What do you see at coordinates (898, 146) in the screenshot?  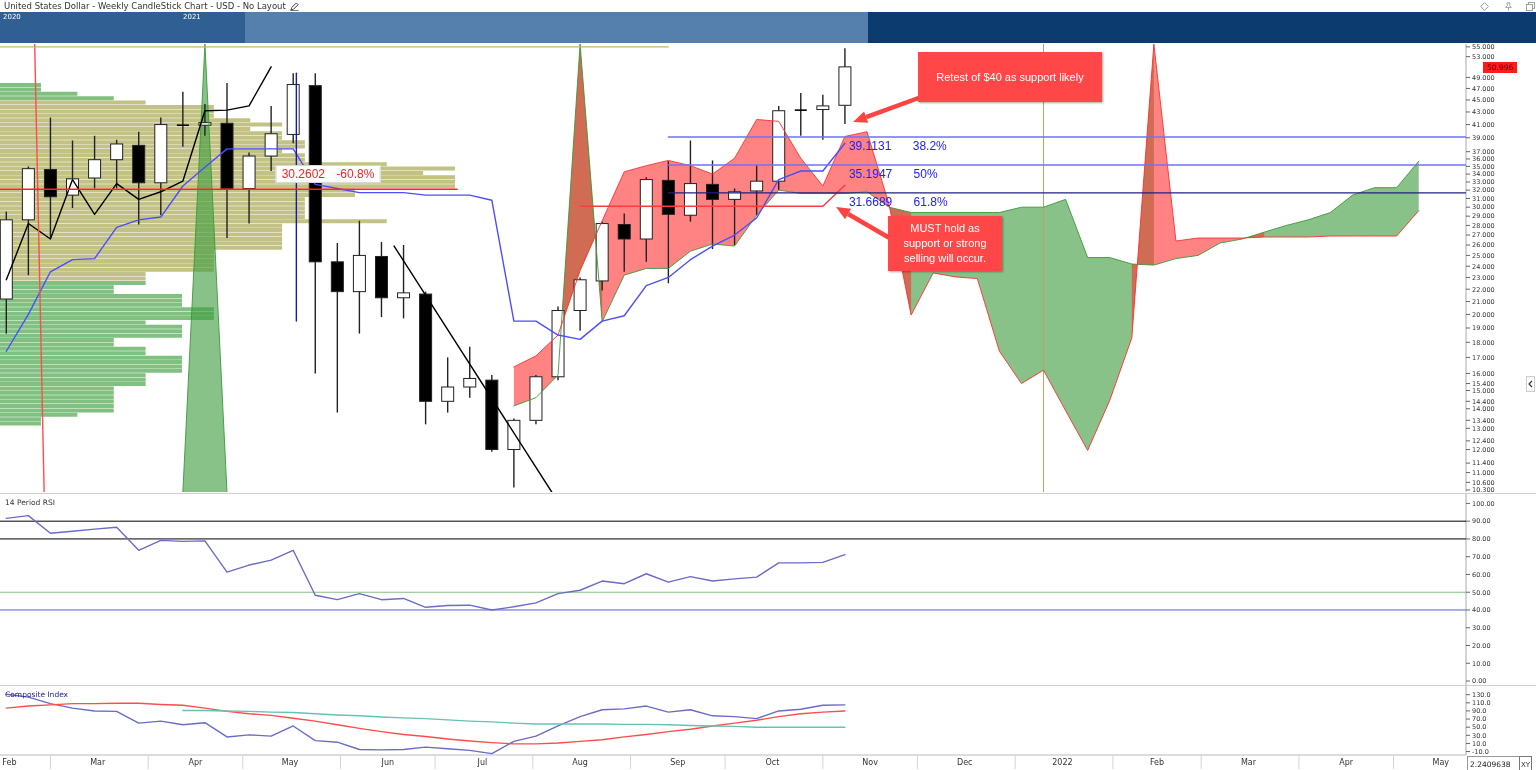 I see `annotation: 39.1131 38.2%` at bounding box center [898, 146].